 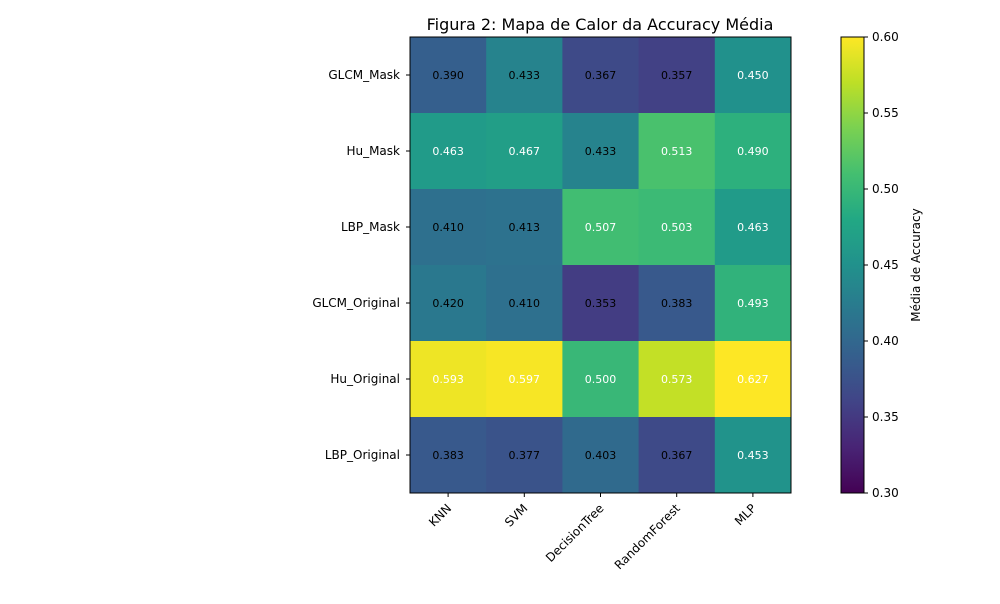 I want to click on cell-value-label: 0.377, so click(x=525, y=455).